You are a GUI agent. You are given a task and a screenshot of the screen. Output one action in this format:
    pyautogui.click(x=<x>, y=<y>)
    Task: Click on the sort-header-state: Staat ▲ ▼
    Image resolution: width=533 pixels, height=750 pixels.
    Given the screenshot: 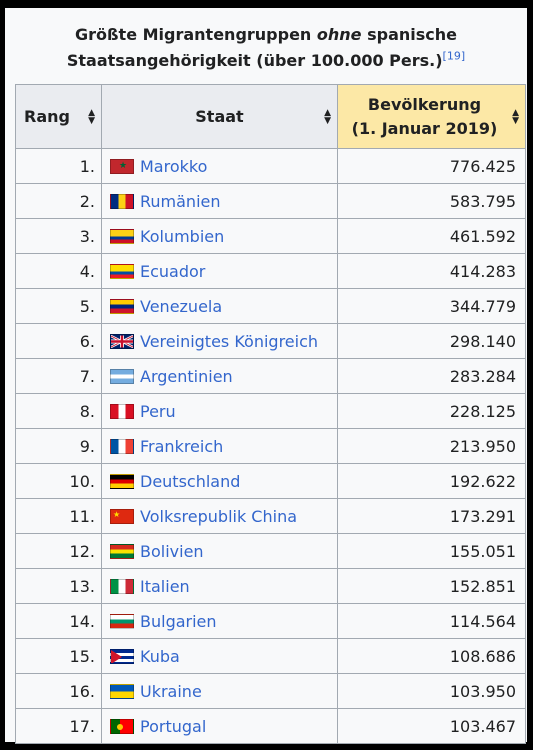 What is the action you would take?
    pyautogui.click(x=219, y=116)
    